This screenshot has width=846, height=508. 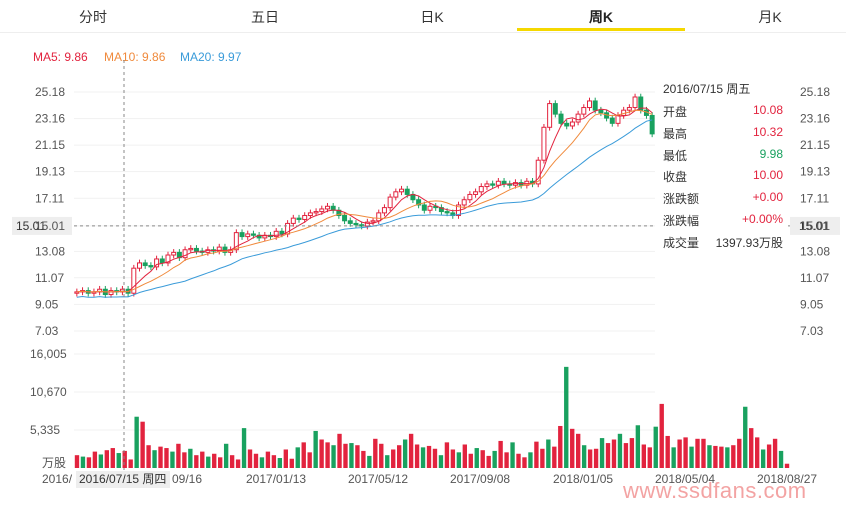 I want to click on price-tick-right: 15.01, so click(x=815, y=226).